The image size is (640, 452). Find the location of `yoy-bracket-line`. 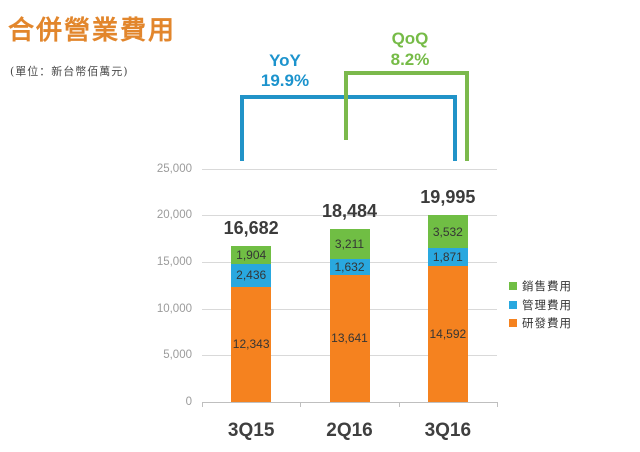

yoy-bracket-line is located at coordinates (348, 128).